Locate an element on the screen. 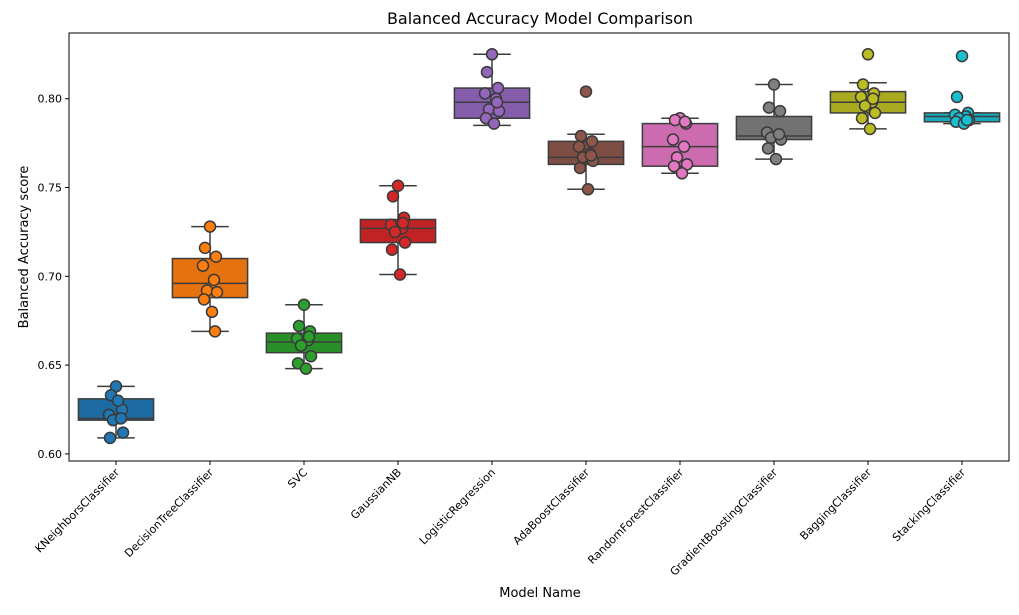 This screenshot has width=1019, height=615. y-tick-label: 0.60 is located at coordinates (50, 454).